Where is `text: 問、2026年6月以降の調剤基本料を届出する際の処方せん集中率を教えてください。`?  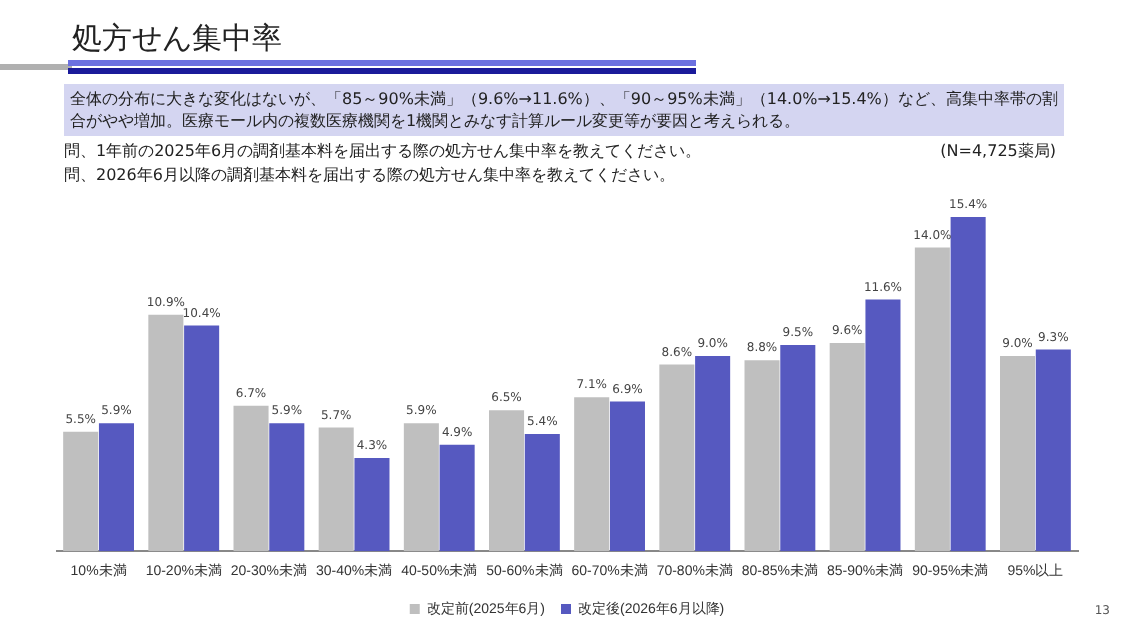 text: 問、2026年6月以降の調剤基本料を届出する際の処方せん集中率を教えてください。 is located at coordinates (369, 175).